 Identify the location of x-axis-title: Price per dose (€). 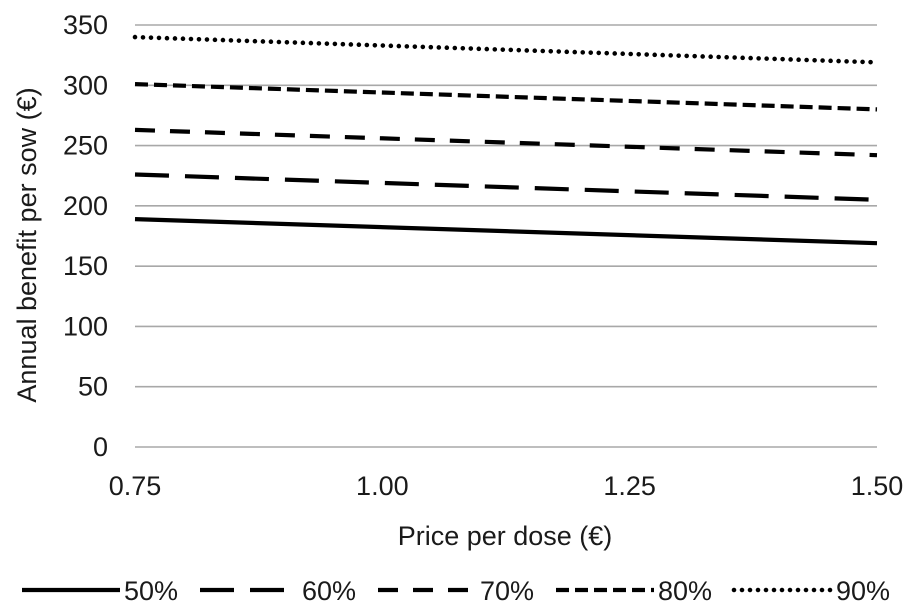
(505, 536).